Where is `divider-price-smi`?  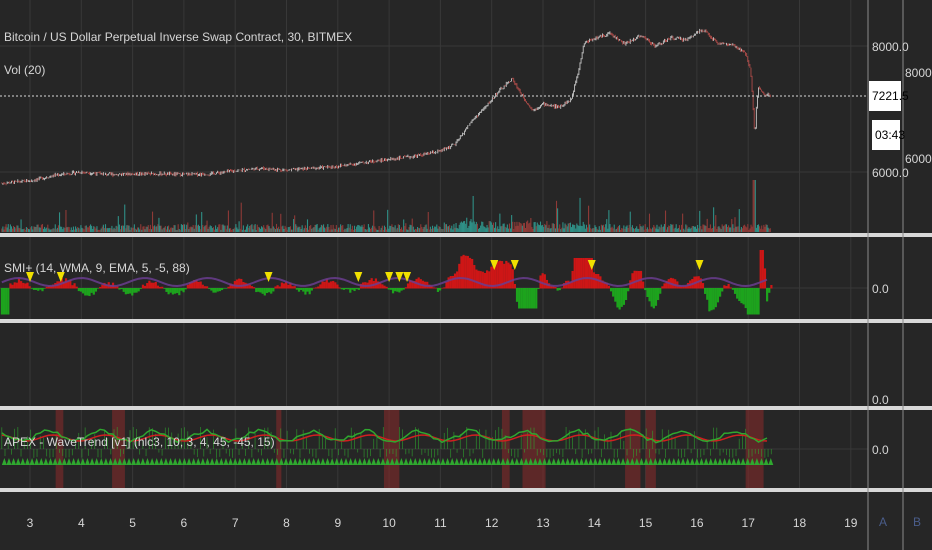
divider-price-smi is located at coordinates (466, 235).